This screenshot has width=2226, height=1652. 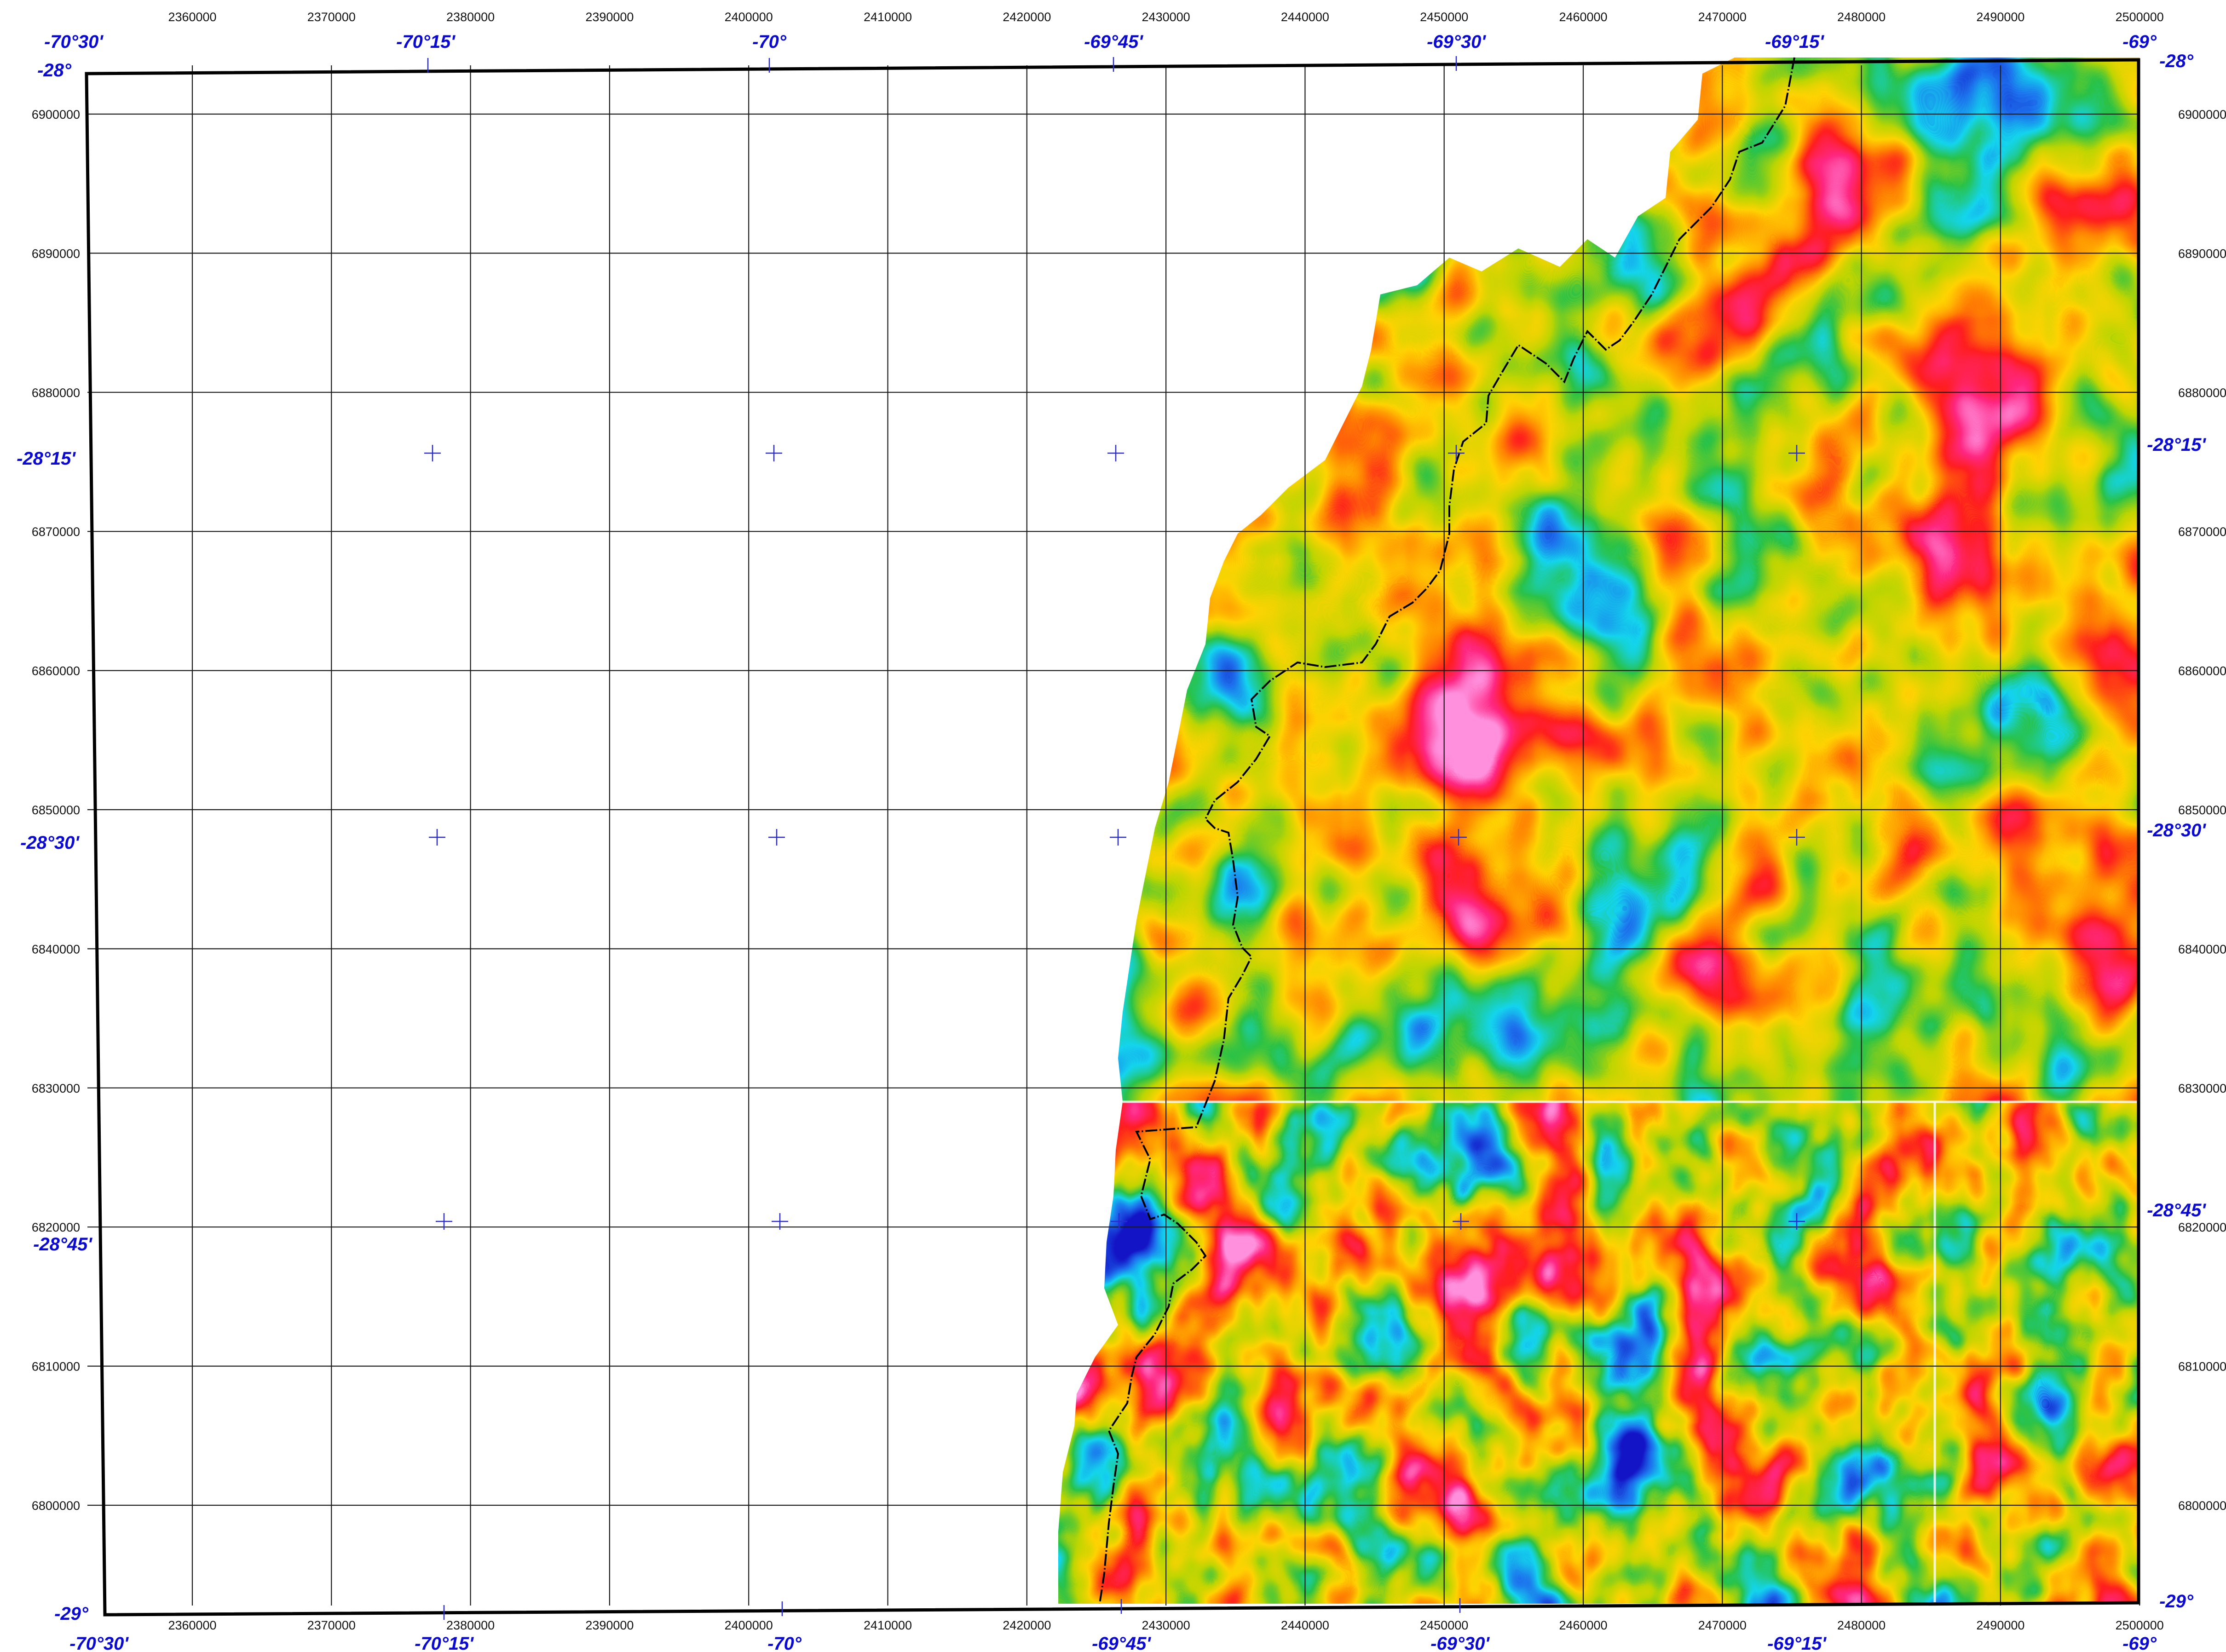 I want to click on x-tick-label-top: 2490000, so click(x=2000, y=17).